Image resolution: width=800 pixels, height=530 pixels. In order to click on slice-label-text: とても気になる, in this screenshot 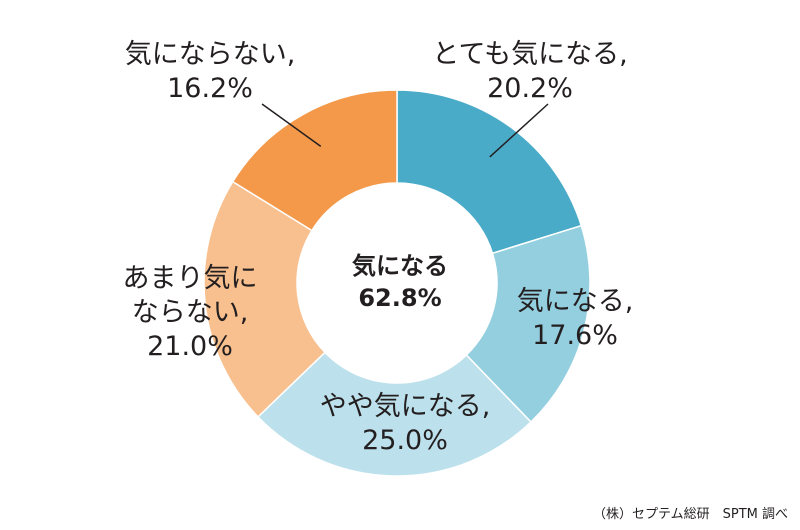, I will do `click(530, 54)`.